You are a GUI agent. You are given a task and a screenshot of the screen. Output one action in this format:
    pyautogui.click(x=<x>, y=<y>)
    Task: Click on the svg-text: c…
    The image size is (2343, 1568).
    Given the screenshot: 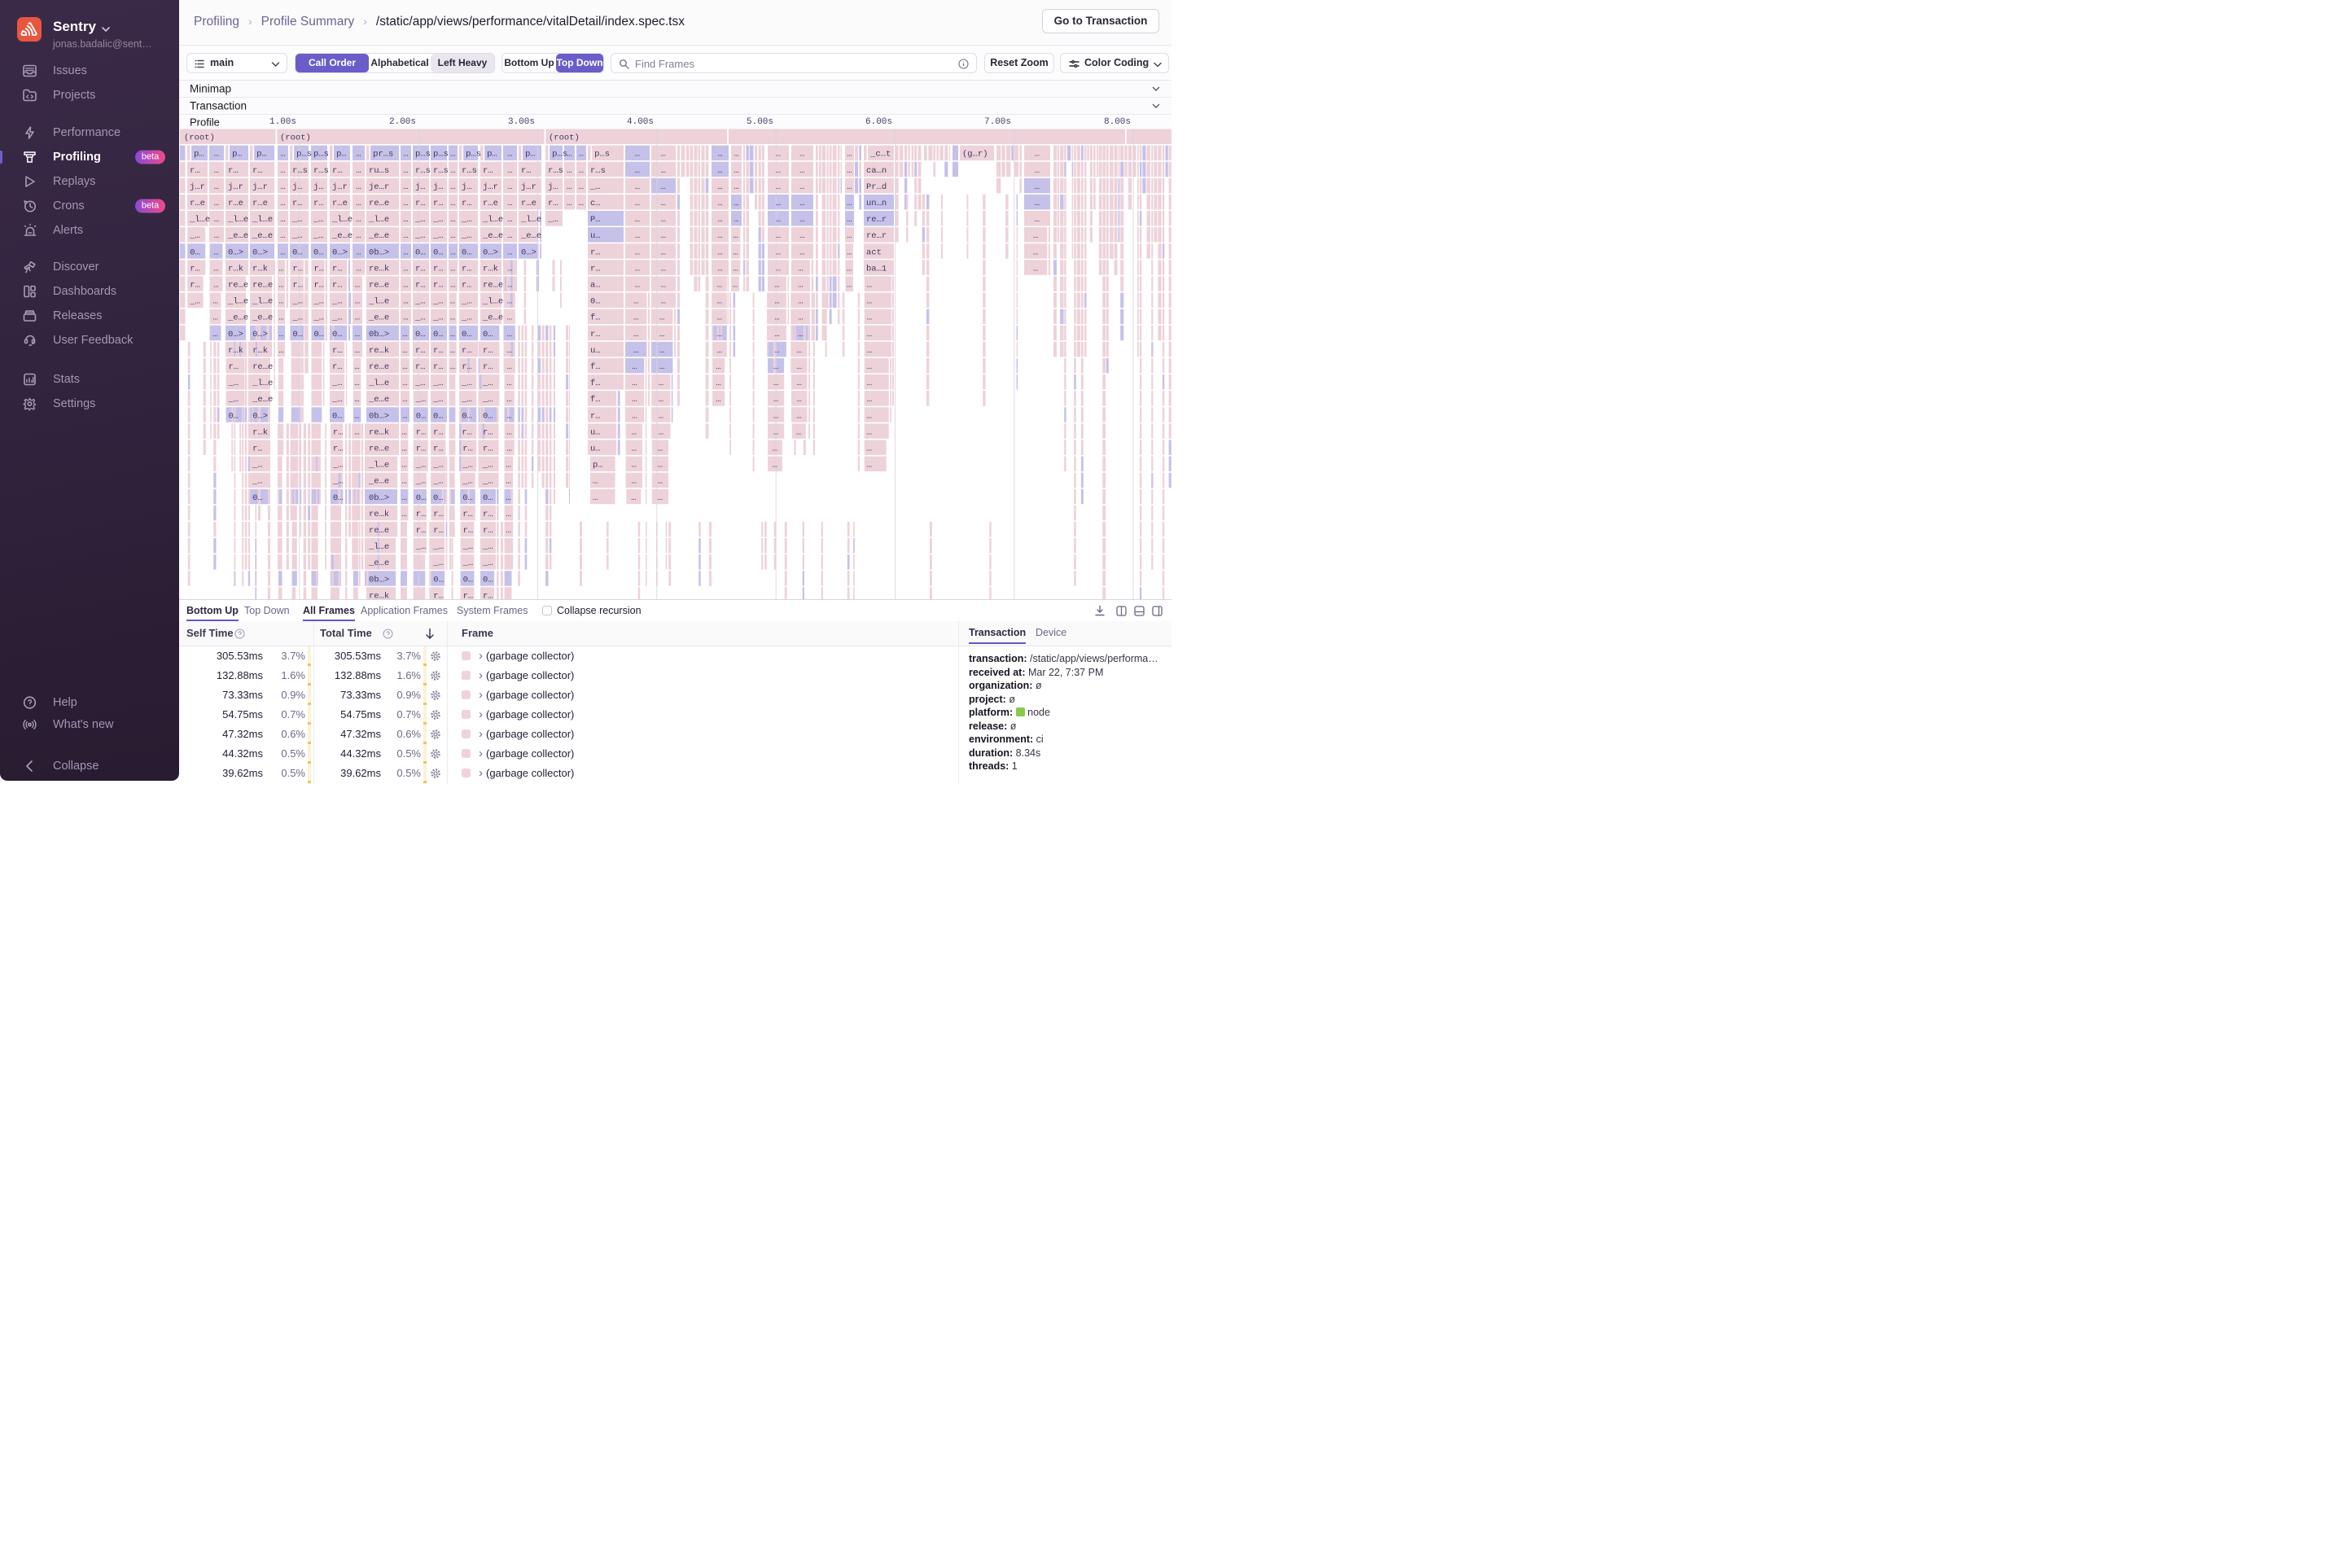 What is the action you would take?
    pyautogui.click(x=596, y=204)
    